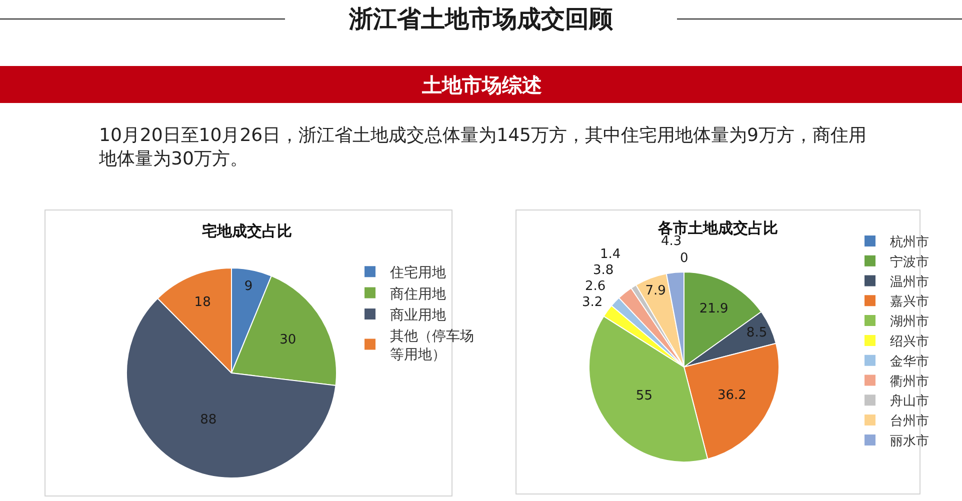  Describe the element at coordinates (909, 402) in the screenshot. I see `legend-label: 舟山市` at that location.